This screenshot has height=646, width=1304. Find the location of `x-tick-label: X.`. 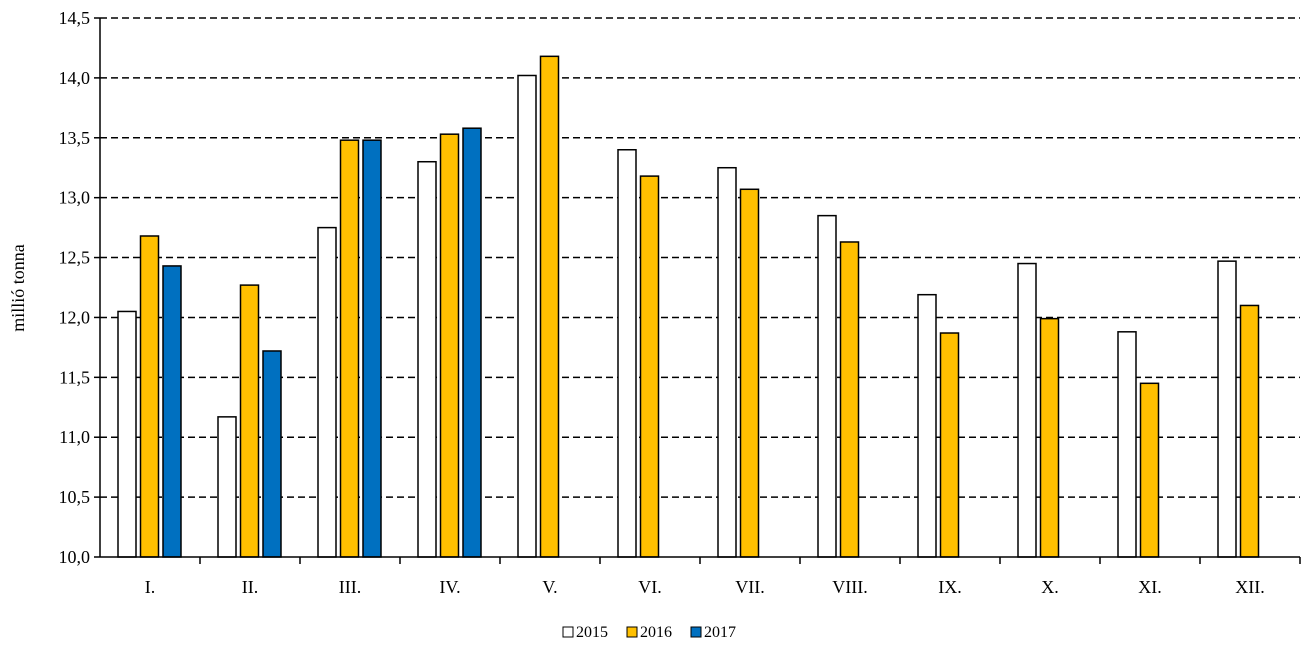

x-tick-label: X. is located at coordinates (1050, 587).